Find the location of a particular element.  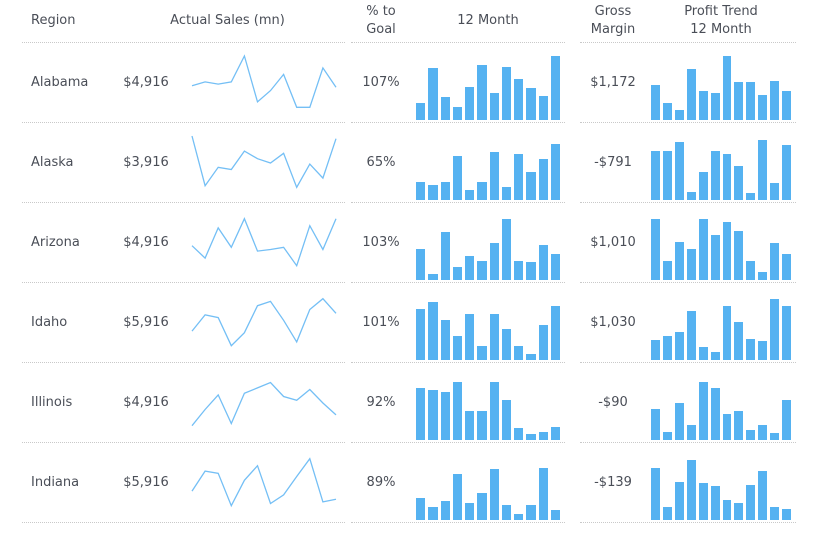

col-header-region-label: Region is located at coordinates (53, 20).